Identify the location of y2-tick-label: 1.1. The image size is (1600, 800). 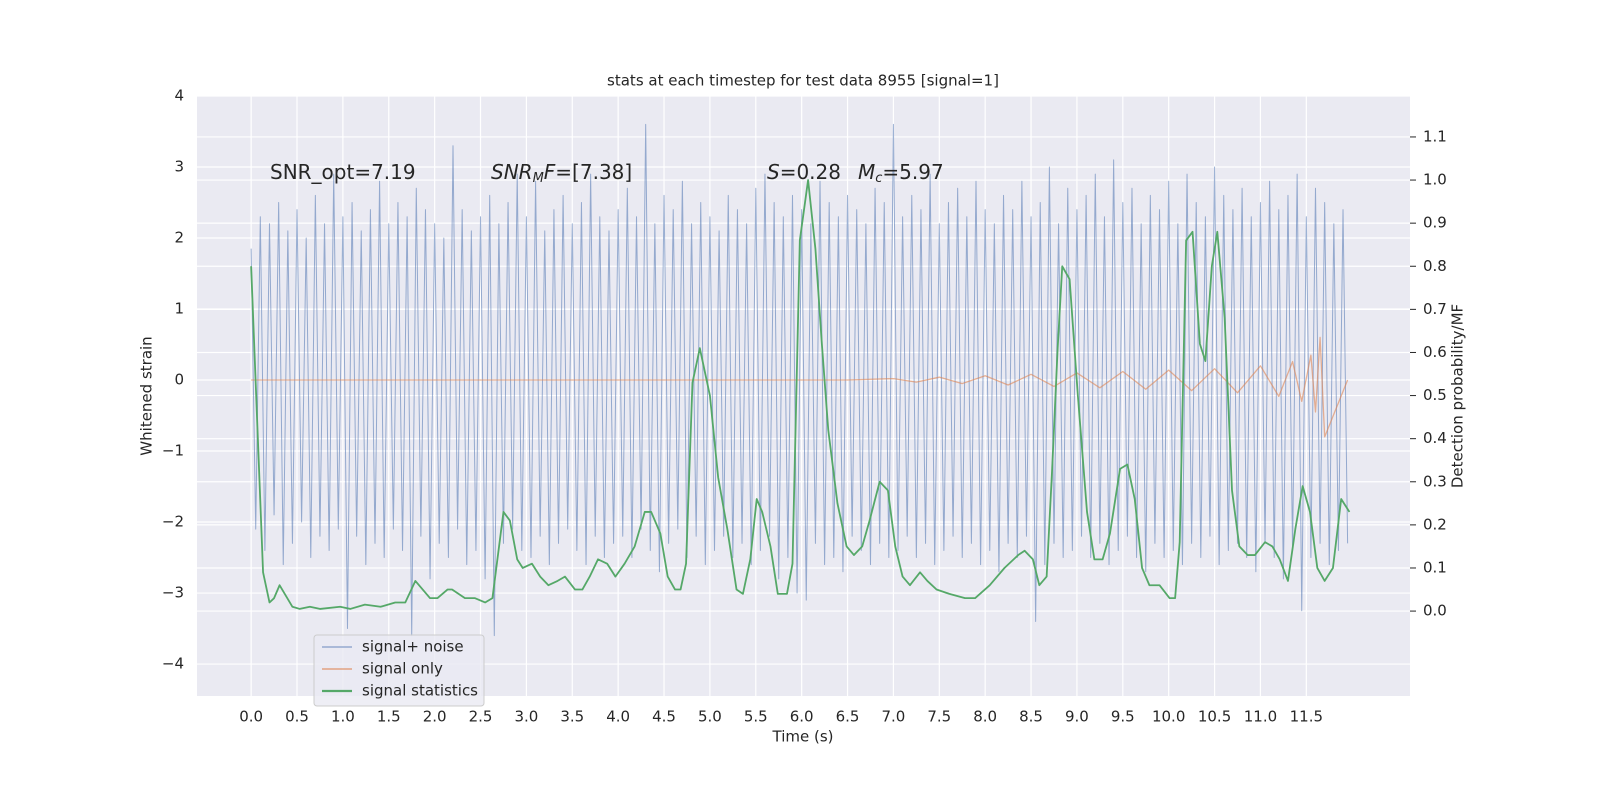
(1435, 136).